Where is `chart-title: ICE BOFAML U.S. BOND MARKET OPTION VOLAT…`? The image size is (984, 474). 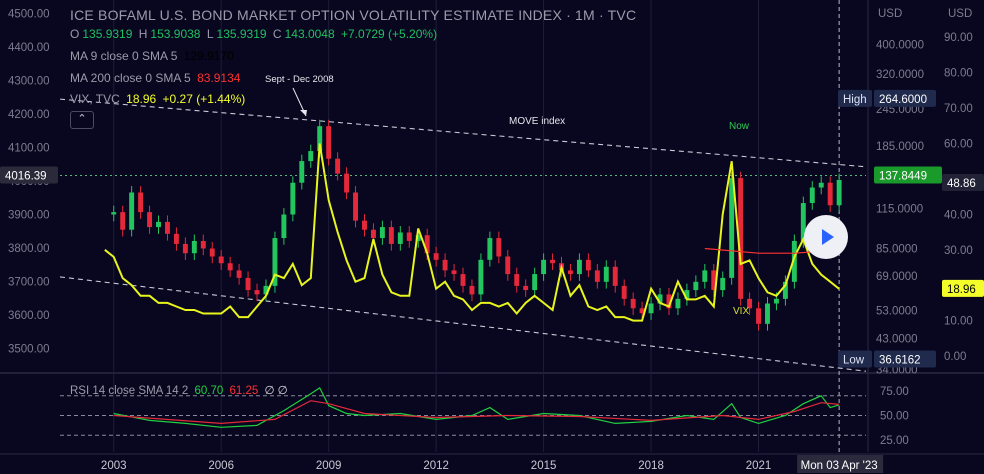
chart-title: ICE BOFAML U.S. BOND MARKET OPTION VOLAT… is located at coordinates (353, 15).